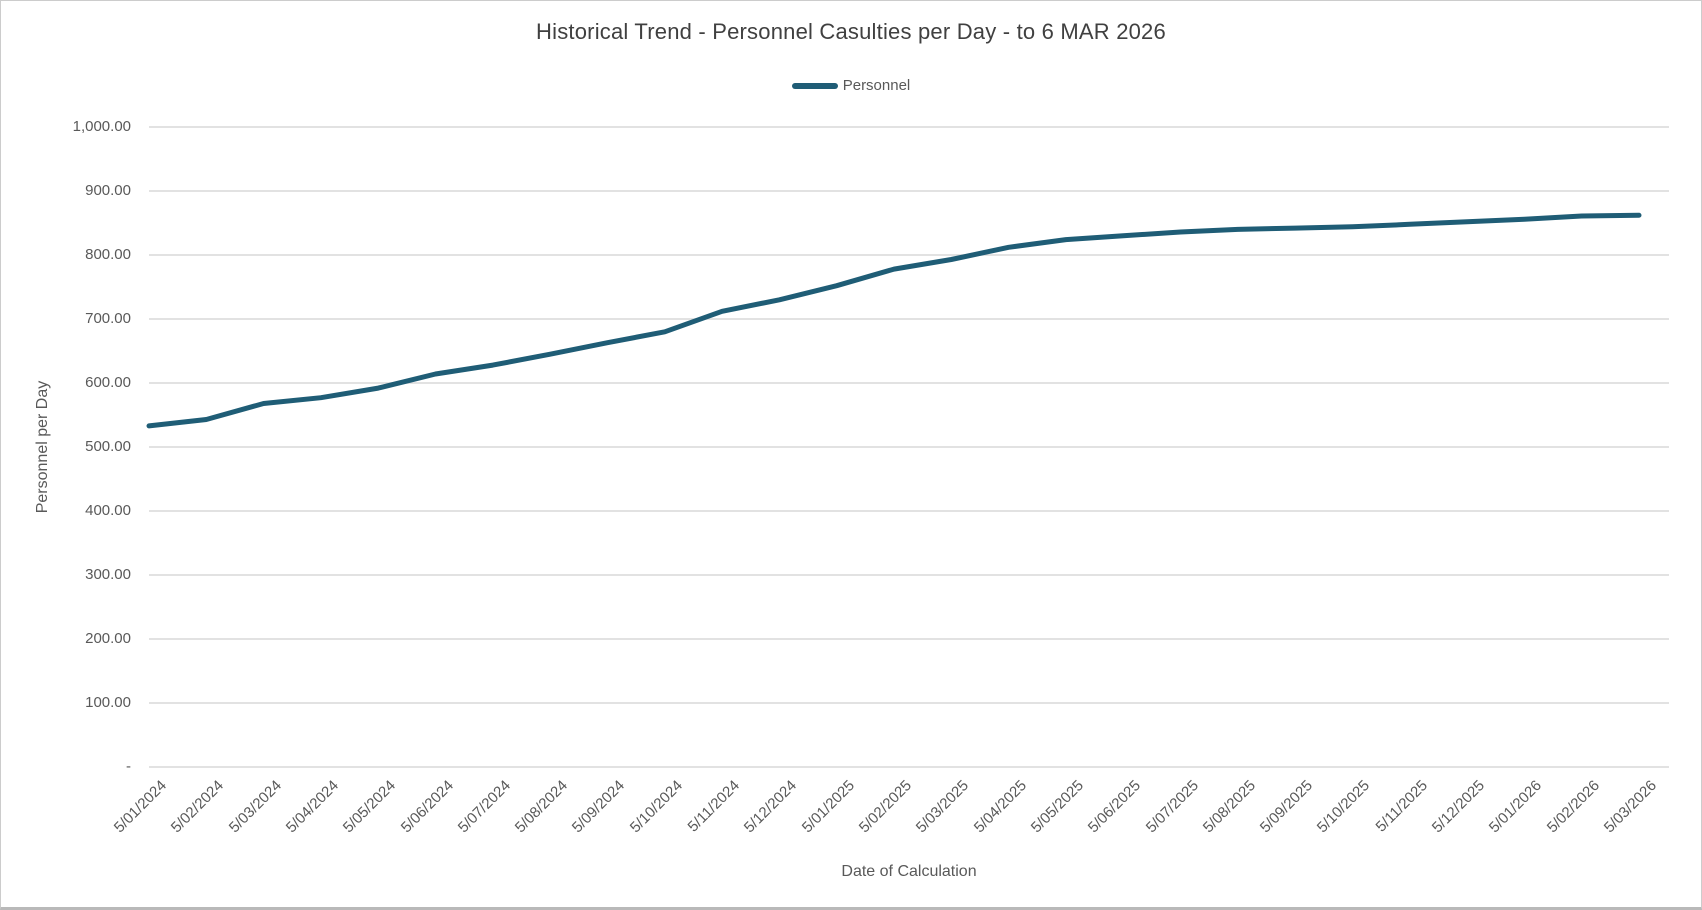 The width and height of the screenshot is (1702, 910). What do you see at coordinates (108, 382) in the screenshot?
I see `y-tick-label: 600.00` at bounding box center [108, 382].